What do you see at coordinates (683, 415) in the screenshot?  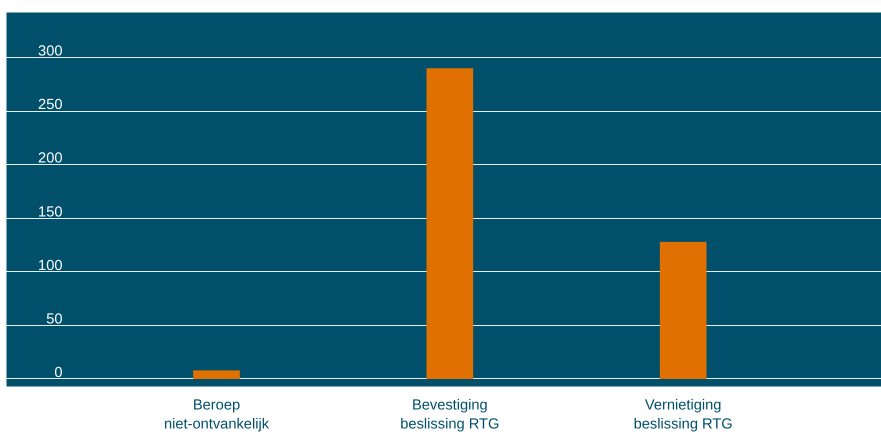 I see `x-tick-label: Vernietiging beslissing RTG` at bounding box center [683, 415].